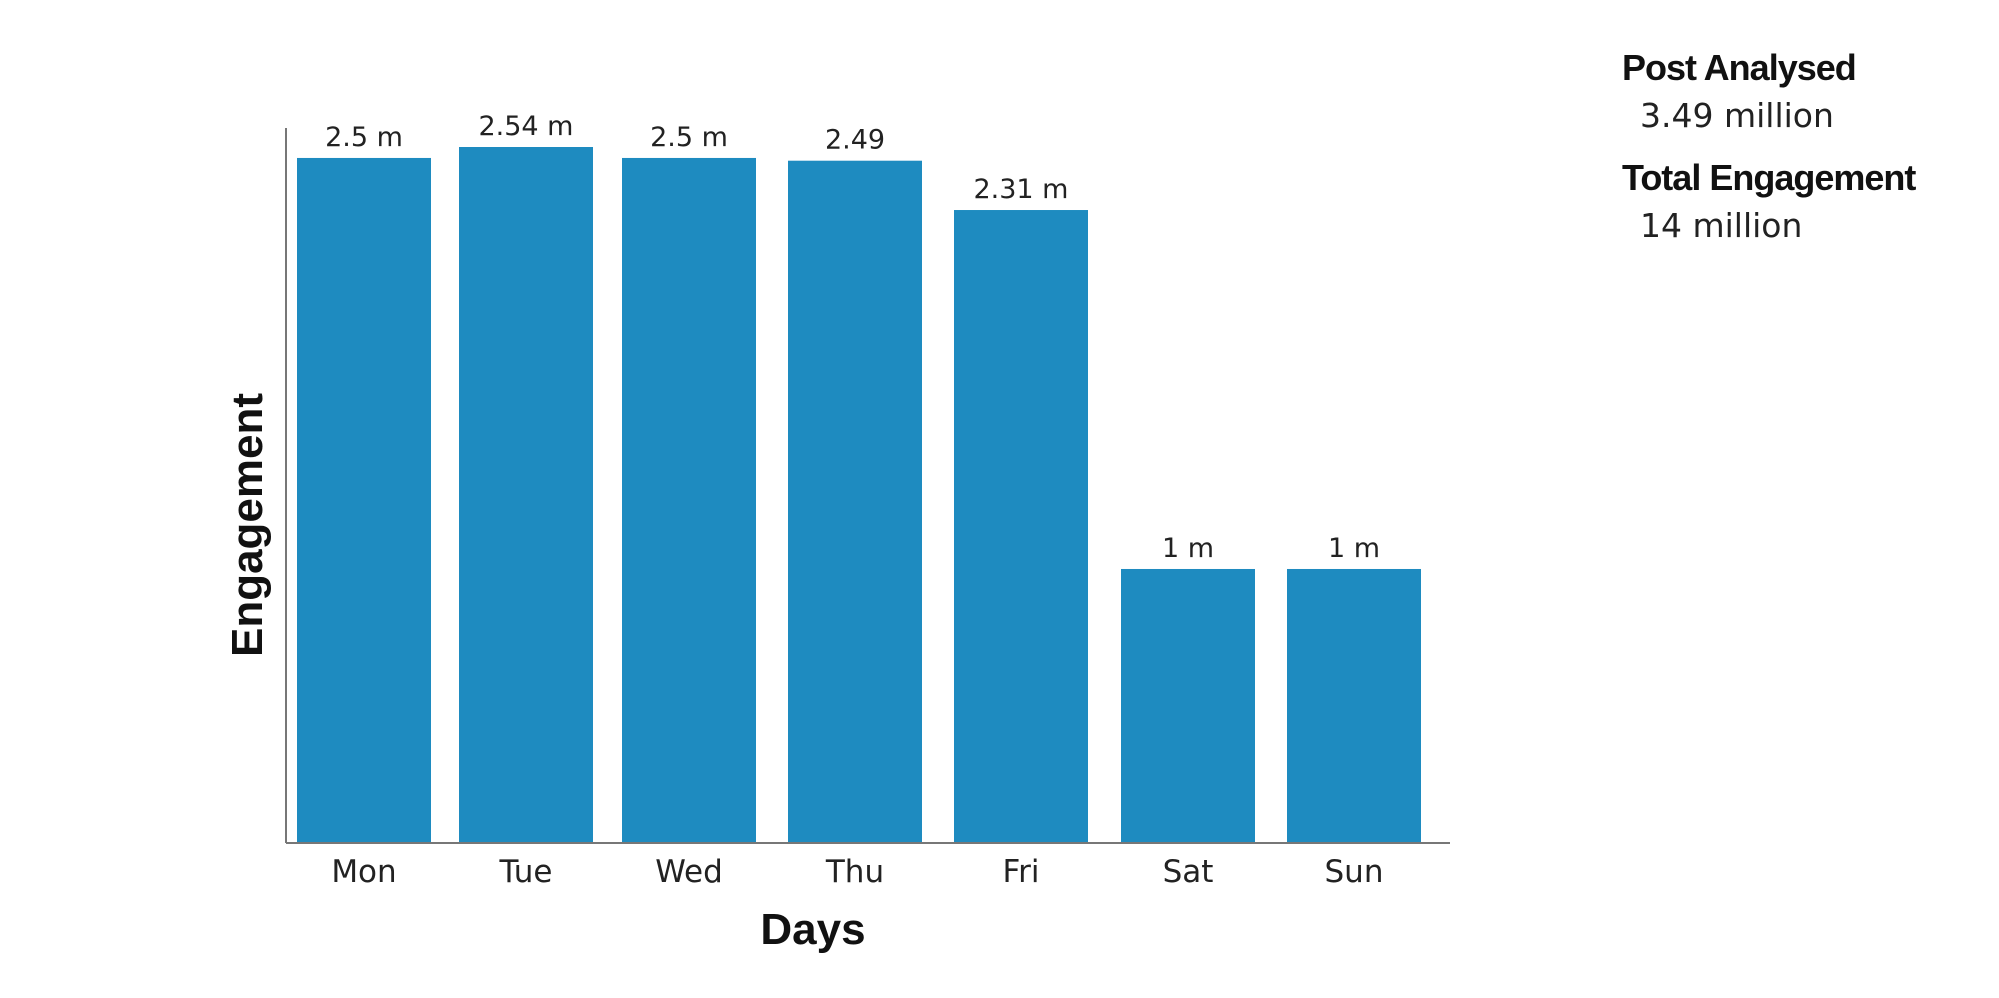 This screenshot has height=998, width=1999. I want to click on x-tick-label-tue: Tue, so click(526, 872).